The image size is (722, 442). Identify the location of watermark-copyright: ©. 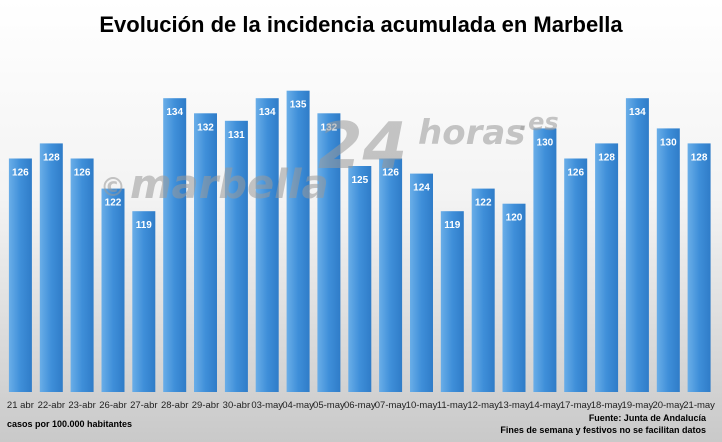
(113, 188).